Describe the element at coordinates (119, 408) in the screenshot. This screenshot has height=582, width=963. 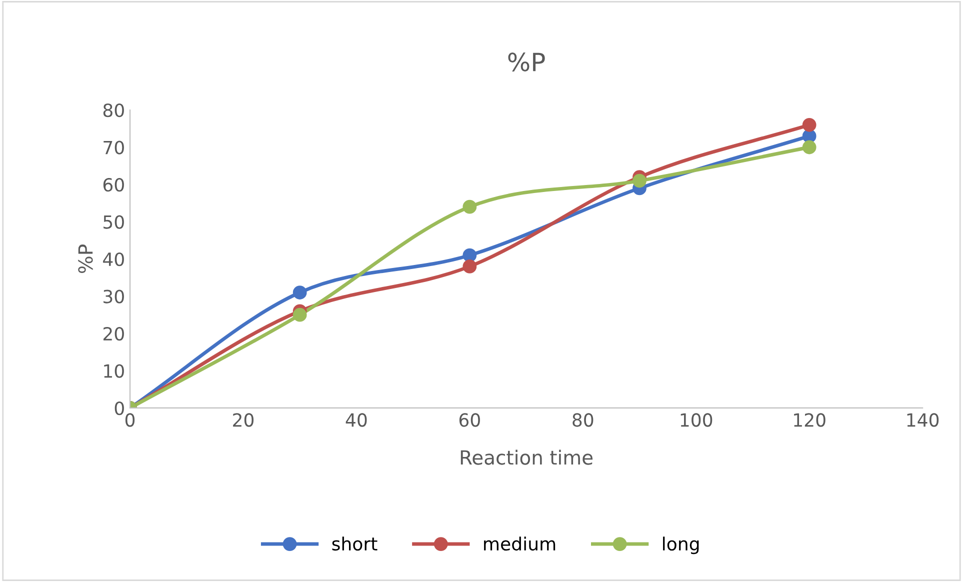
I see `y-tick-label: 0` at that location.